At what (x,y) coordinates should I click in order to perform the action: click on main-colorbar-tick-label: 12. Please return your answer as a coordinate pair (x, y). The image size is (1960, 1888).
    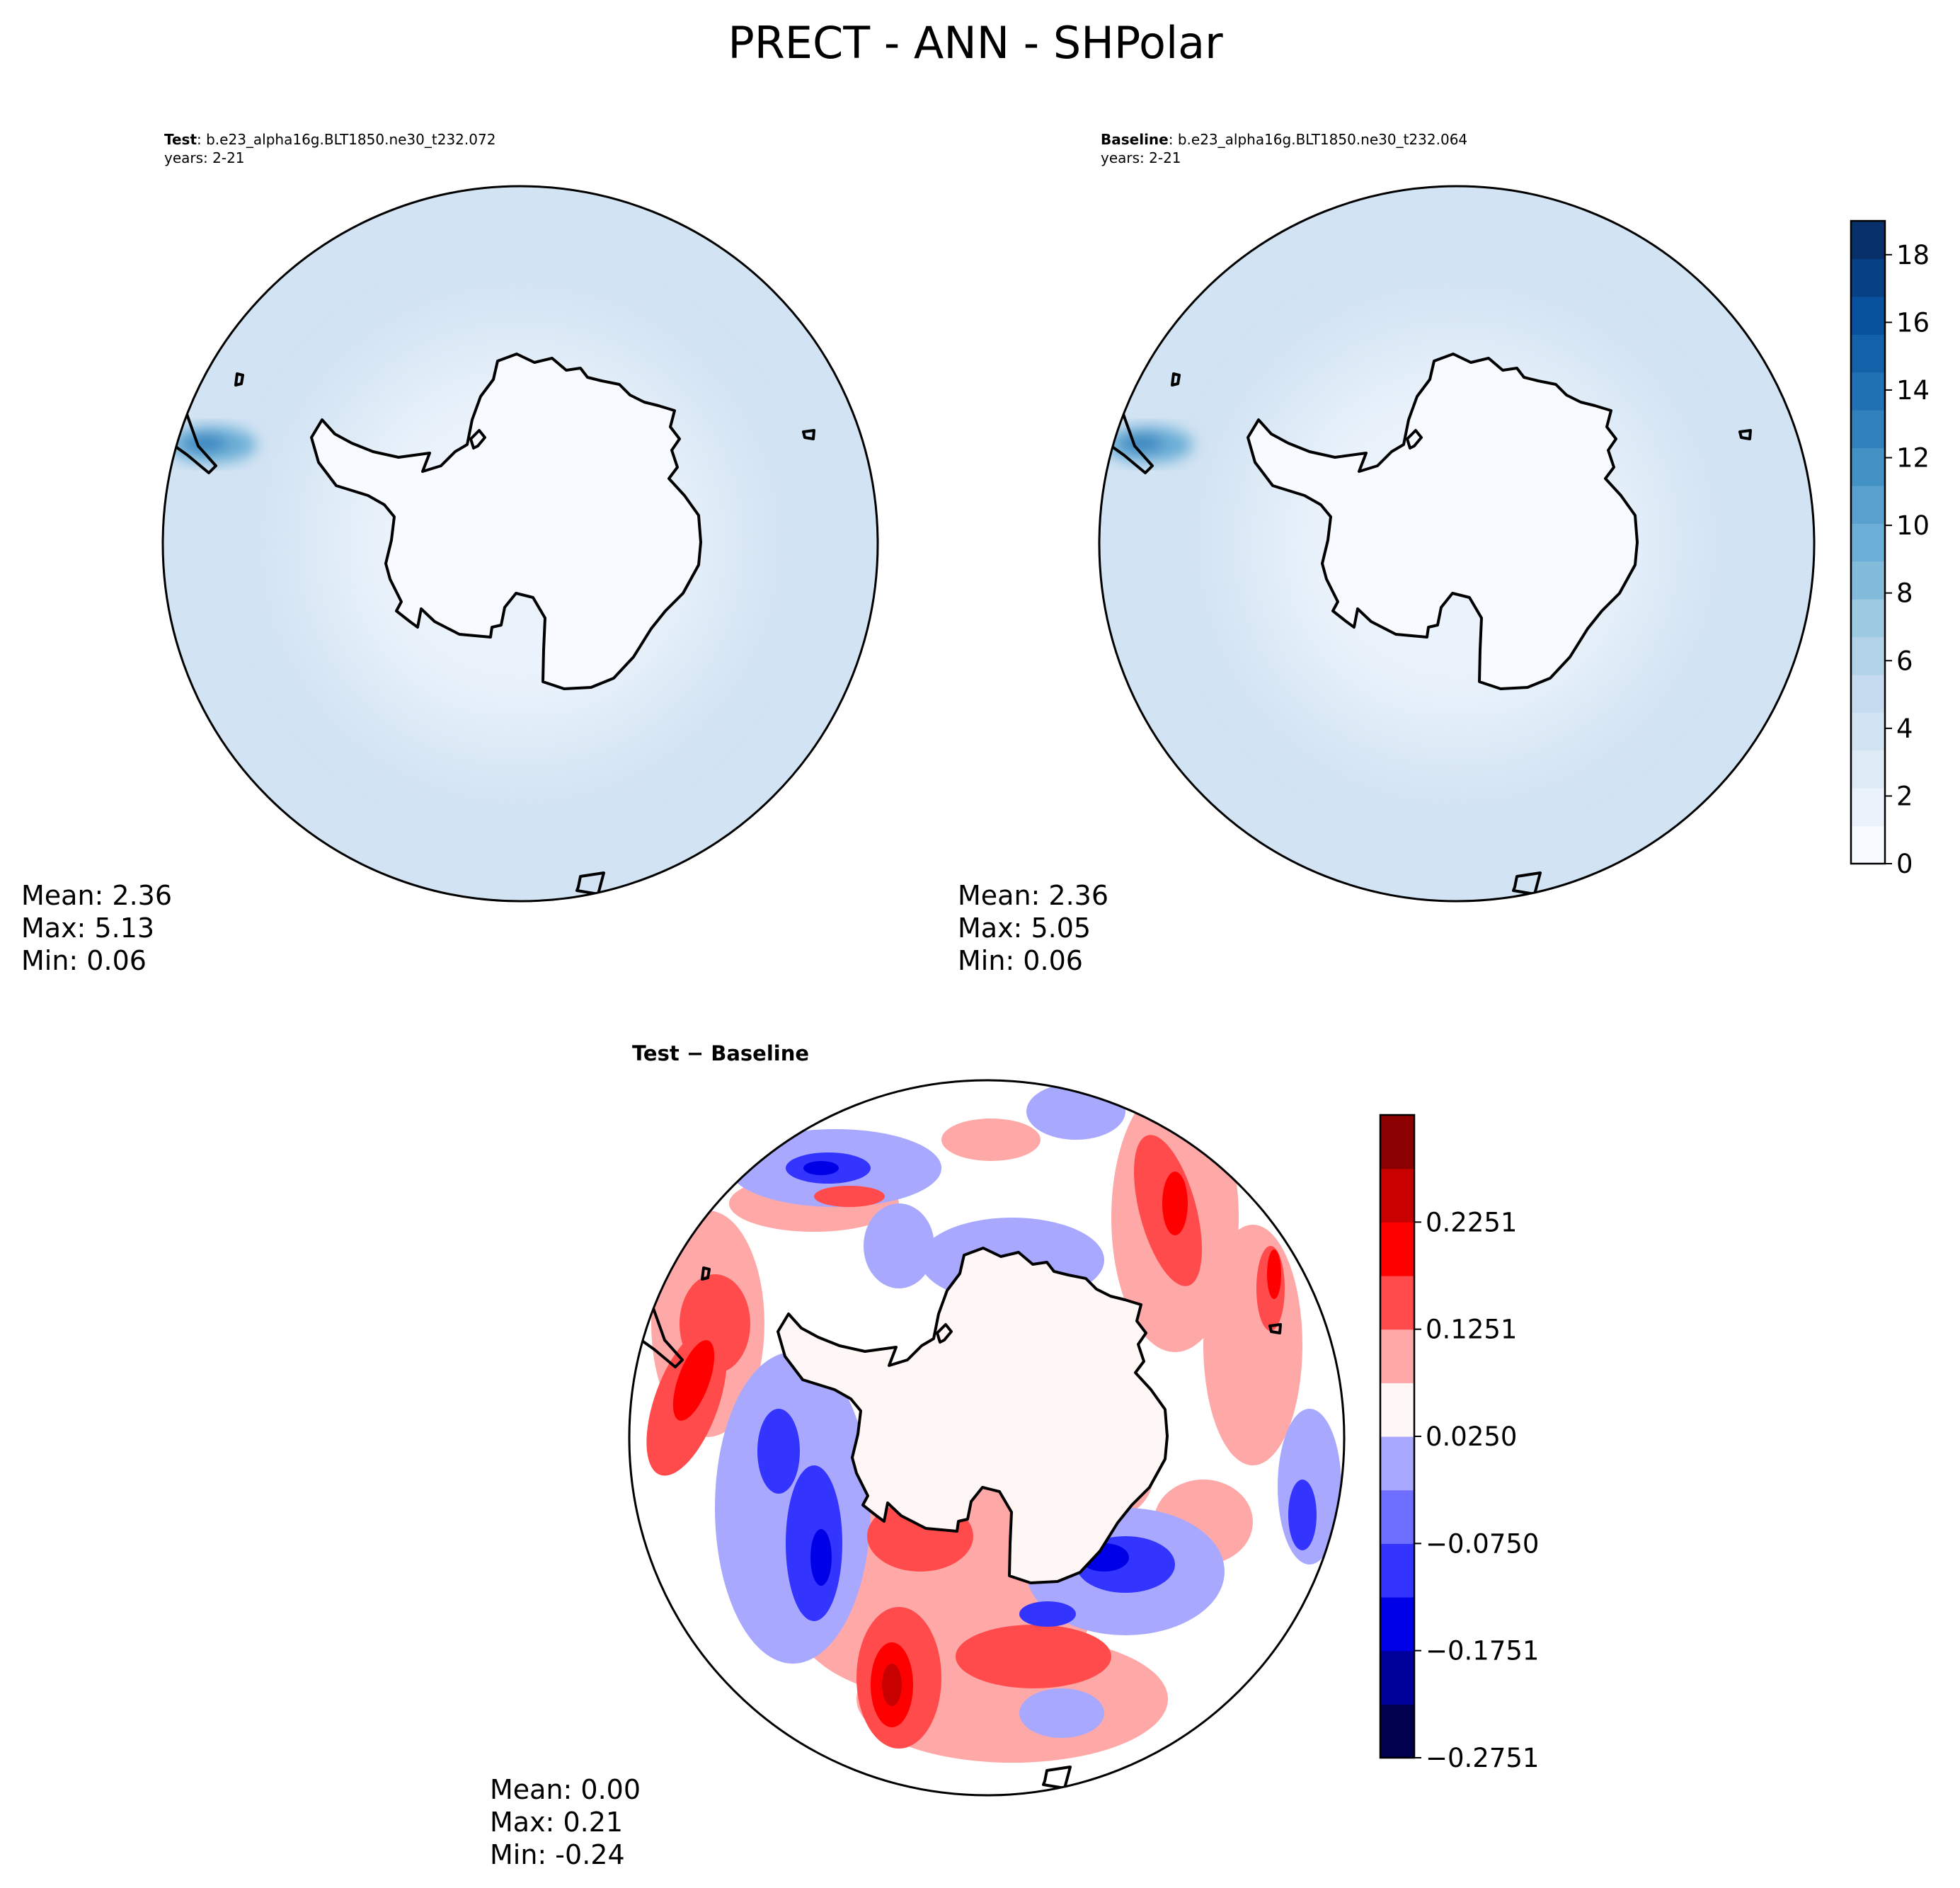
    Looking at the image, I should click on (1913, 458).